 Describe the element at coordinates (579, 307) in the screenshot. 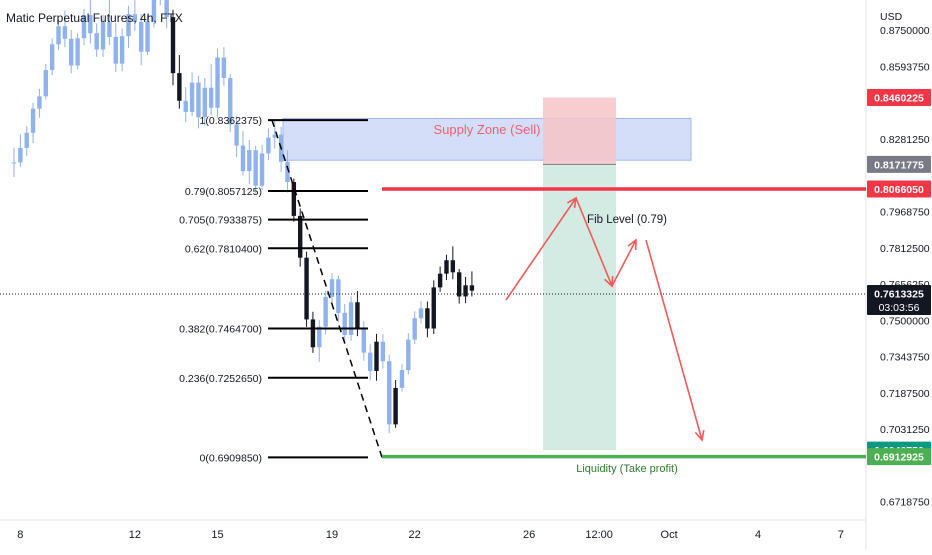

I see `take-profit-zone` at that location.